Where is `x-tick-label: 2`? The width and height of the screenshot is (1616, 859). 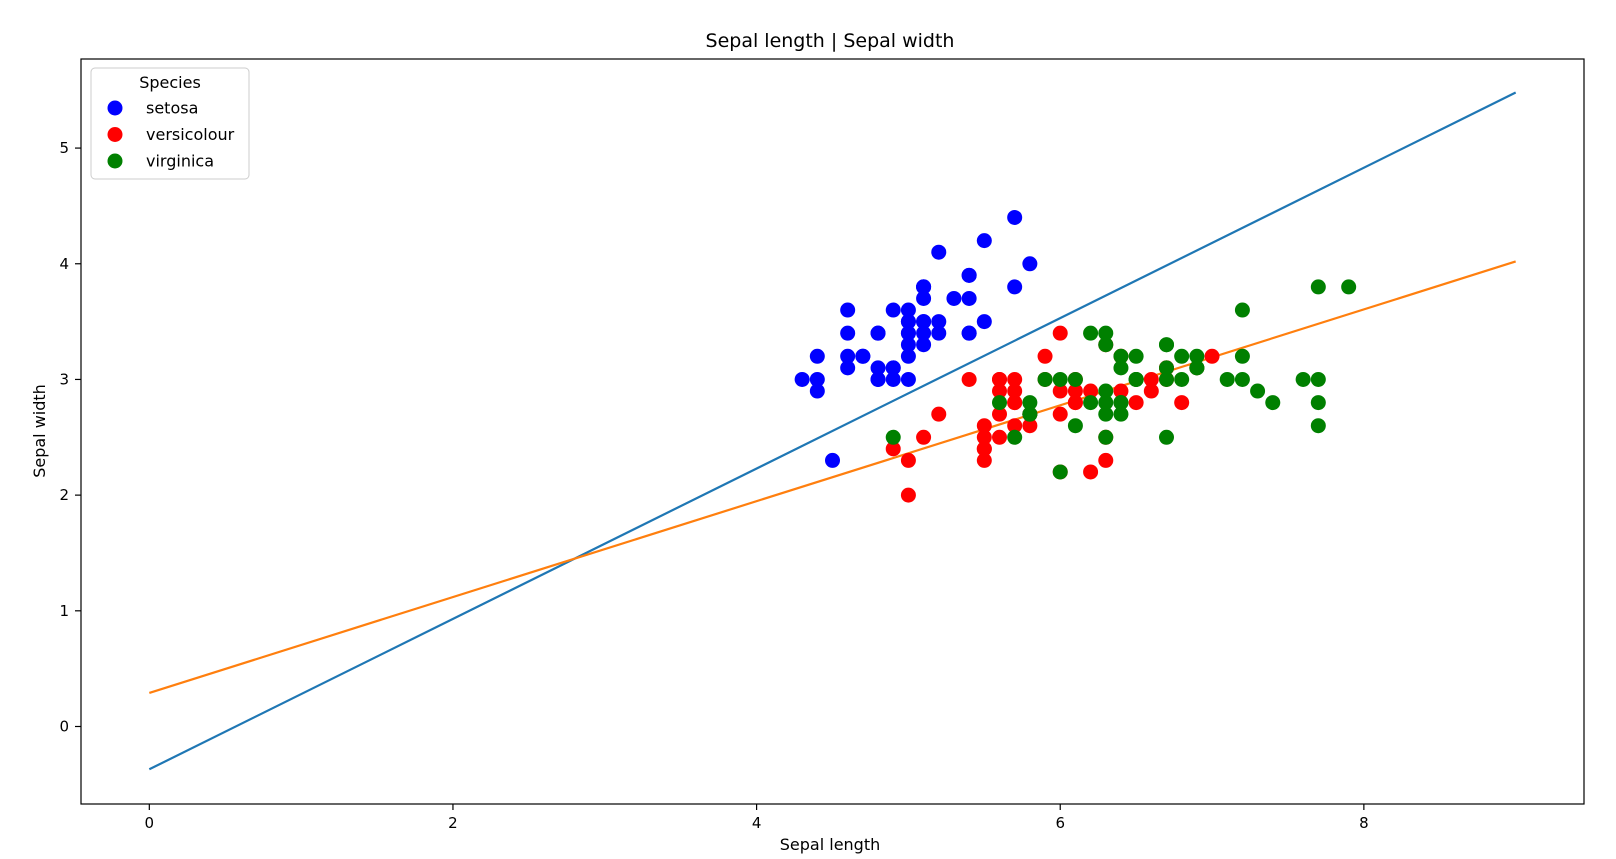 x-tick-label: 2 is located at coordinates (453, 823).